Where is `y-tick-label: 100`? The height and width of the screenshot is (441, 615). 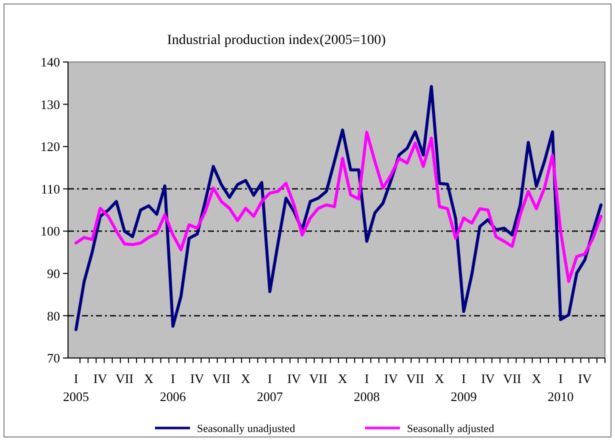 y-tick-label: 100 is located at coordinates (50, 231).